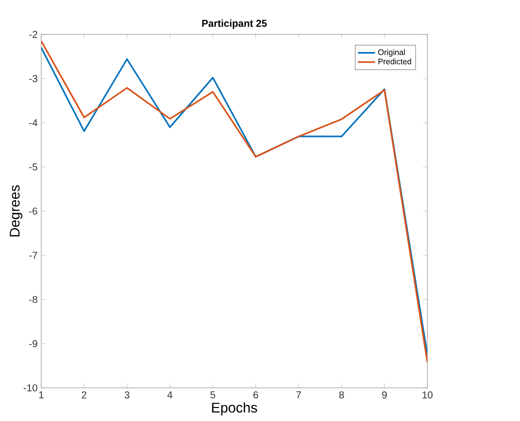 The image size is (520, 421). What do you see at coordinates (127, 395) in the screenshot?
I see `x-tick-label: 3` at bounding box center [127, 395].